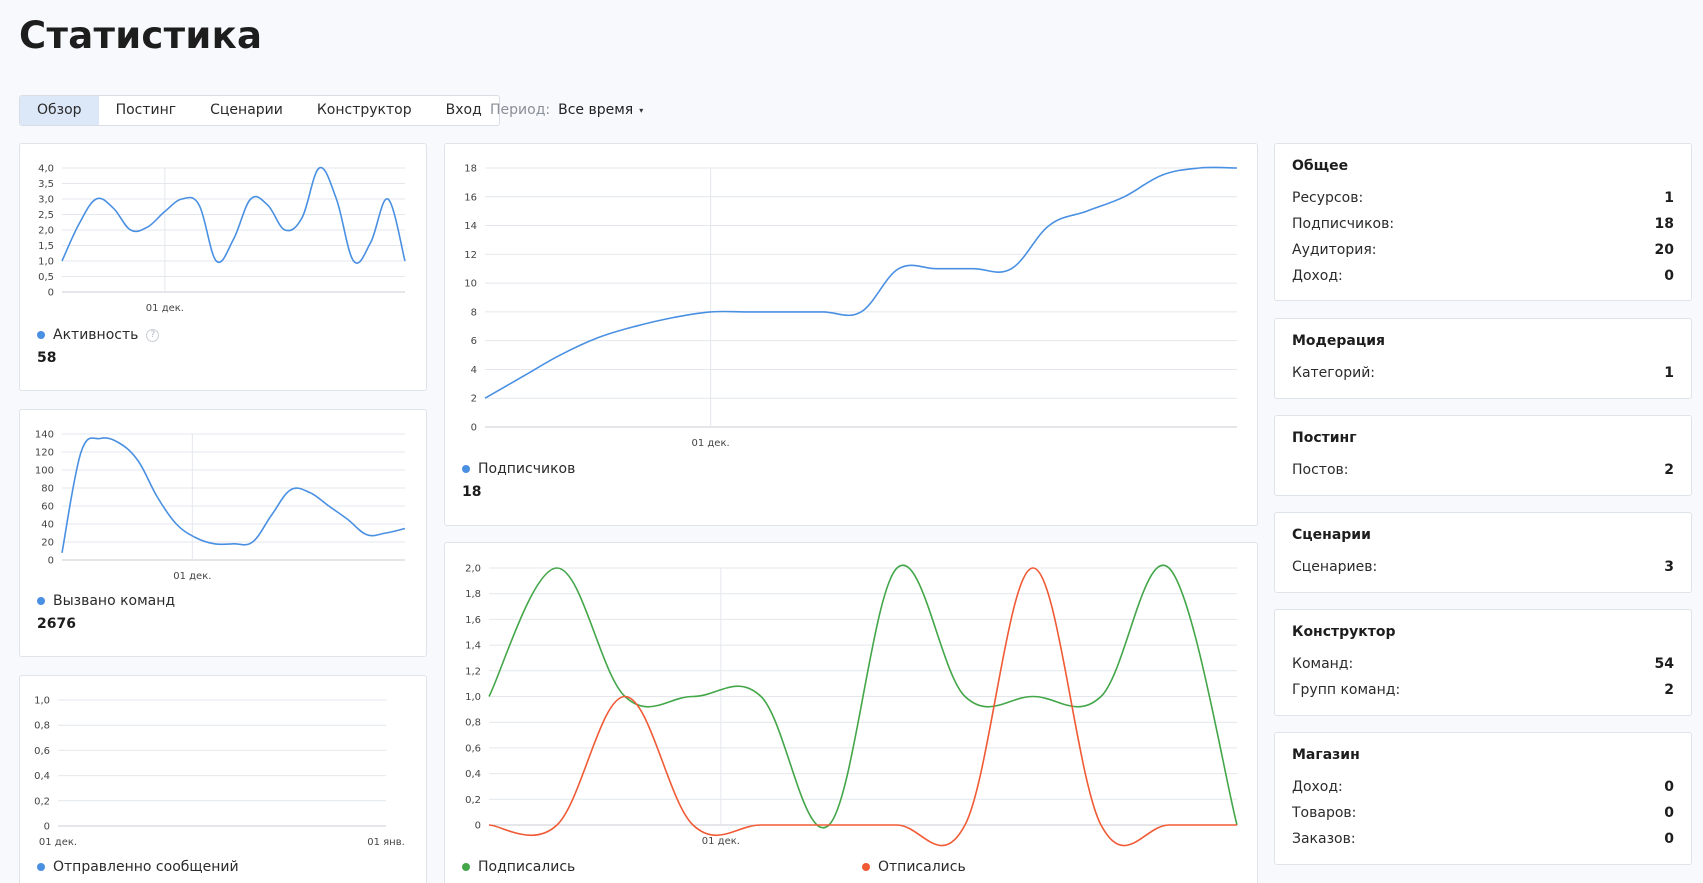  I want to click on stat-label: Сценариев:, so click(1335, 567).